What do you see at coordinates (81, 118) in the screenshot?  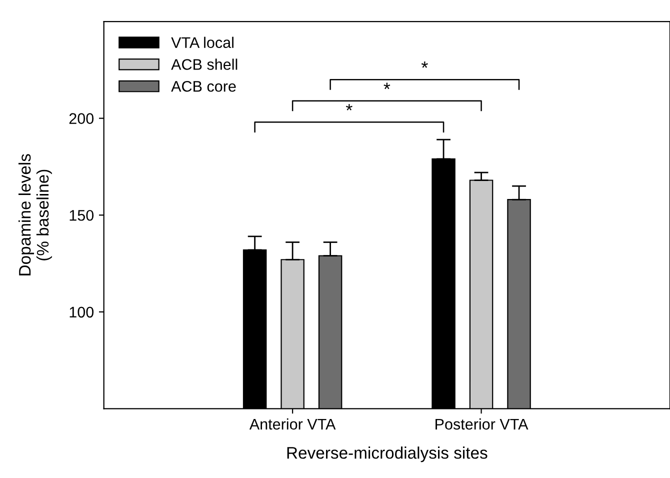 I see `y-tick-label: 200` at bounding box center [81, 118].